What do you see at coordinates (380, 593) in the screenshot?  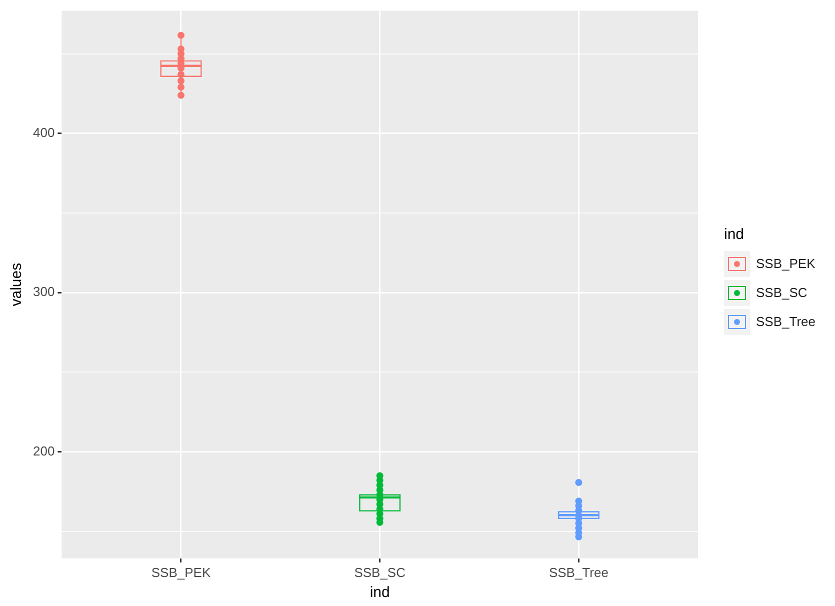 I see `x-axis-title: ind` at bounding box center [380, 593].